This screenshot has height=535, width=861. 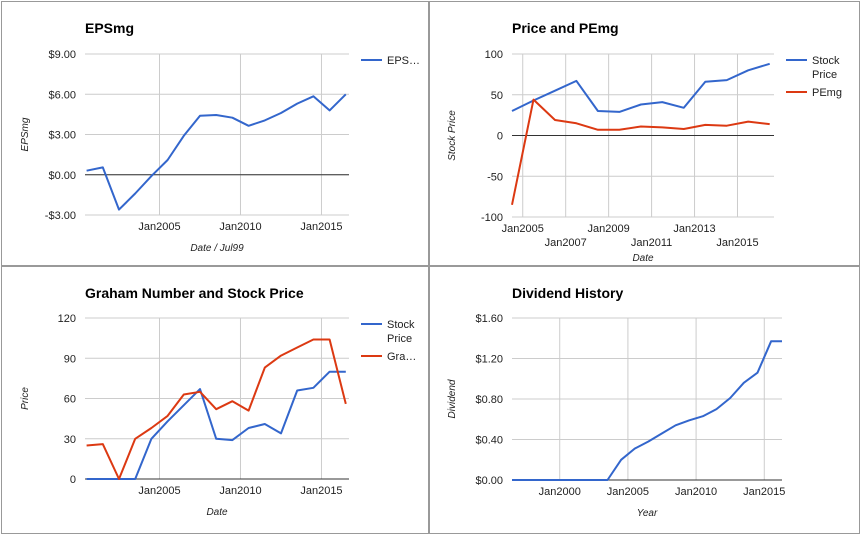 What do you see at coordinates (62, 55) in the screenshot?
I see `y-tick-label: $9.00` at bounding box center [62, 55].